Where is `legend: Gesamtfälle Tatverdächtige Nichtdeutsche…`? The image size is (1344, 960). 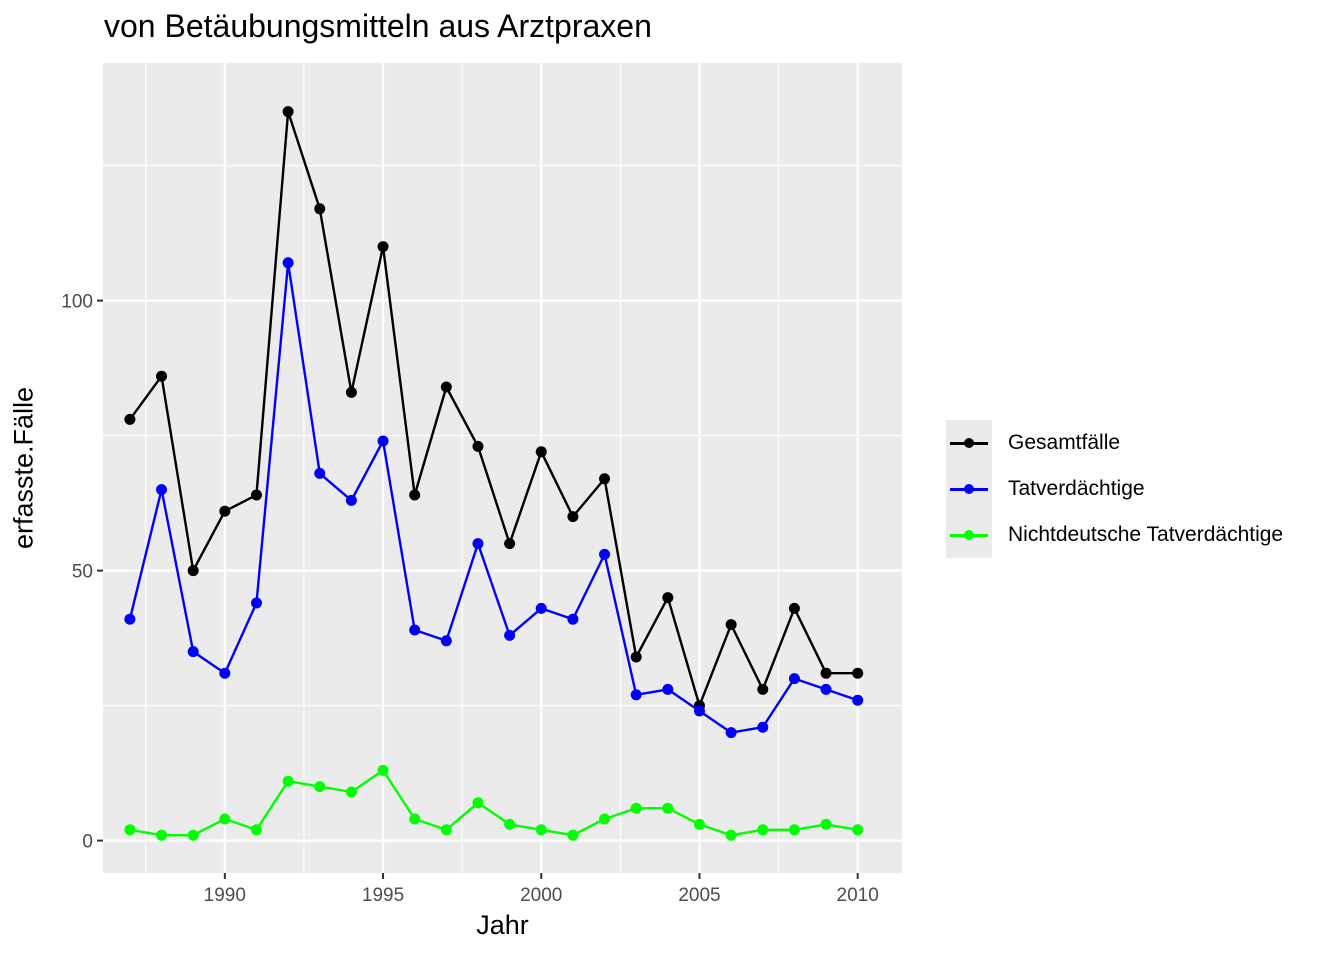 legend: Gesamtfälle Tatverdächtige Nichtdeutsche… is located at coordinates (1141, 489).